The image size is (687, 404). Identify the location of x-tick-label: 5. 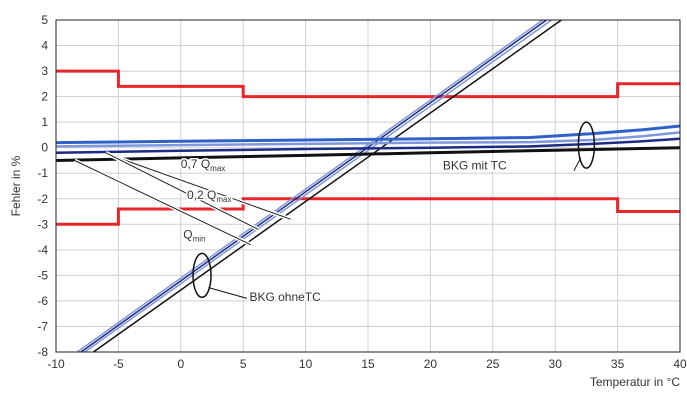
(243, 364).